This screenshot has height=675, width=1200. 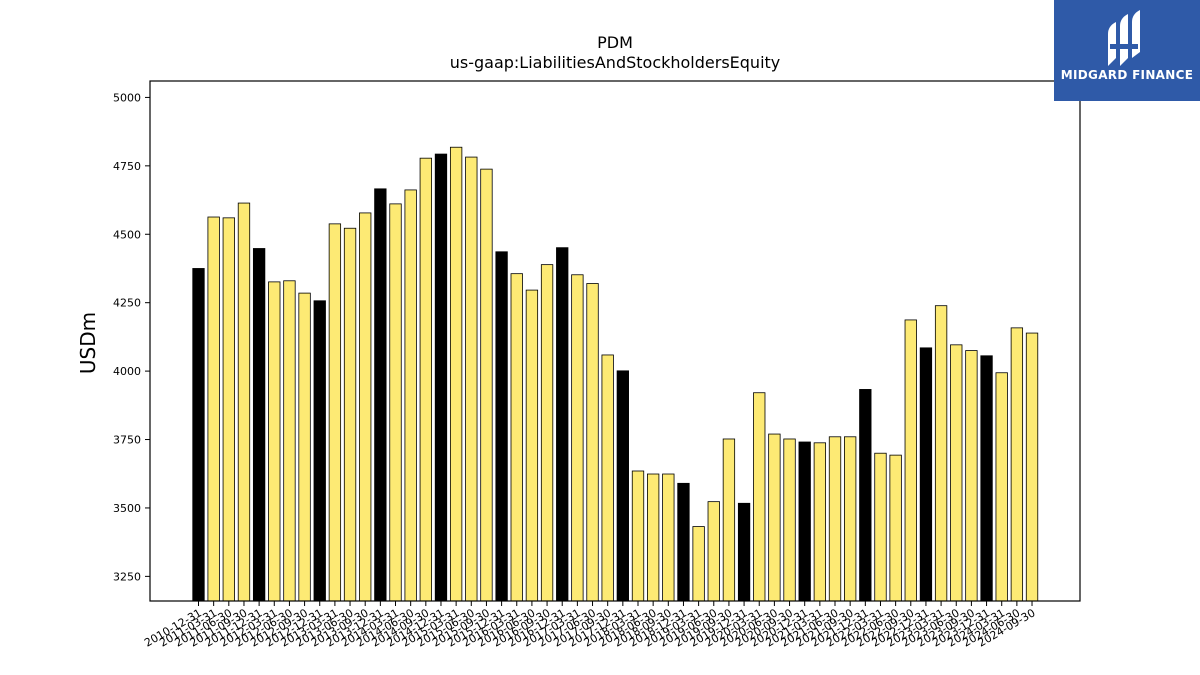 I want to click on y-tick-label: 3500, so click(x=127, y=508).